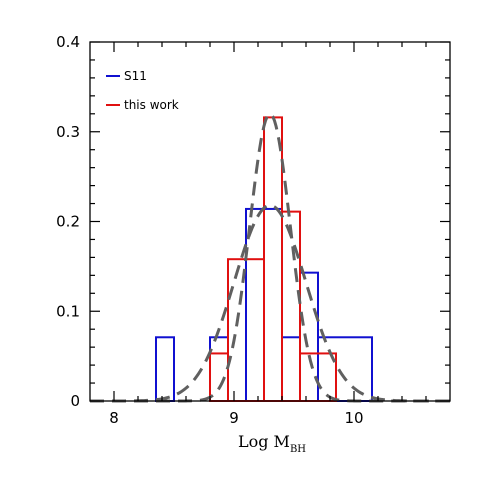 This screenshot has width=491, height=491. I want to click on legend-label: S11, so click(135, 76).